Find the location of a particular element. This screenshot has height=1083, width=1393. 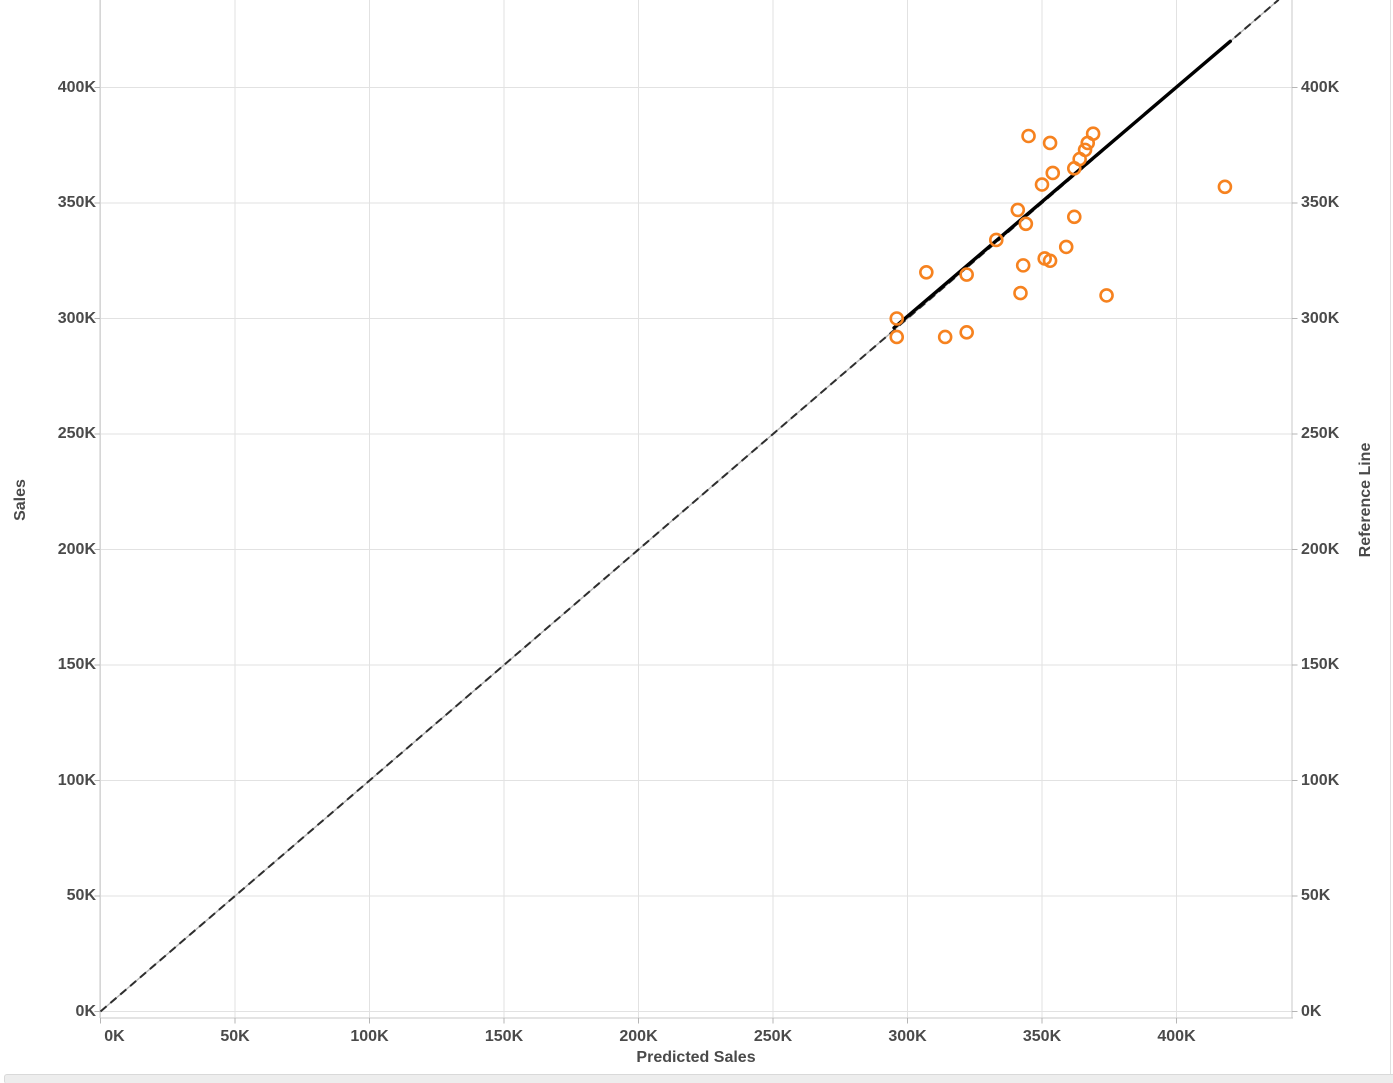

y-axis-tick-label-right: 0K is located at coordinates (1311, 1011).